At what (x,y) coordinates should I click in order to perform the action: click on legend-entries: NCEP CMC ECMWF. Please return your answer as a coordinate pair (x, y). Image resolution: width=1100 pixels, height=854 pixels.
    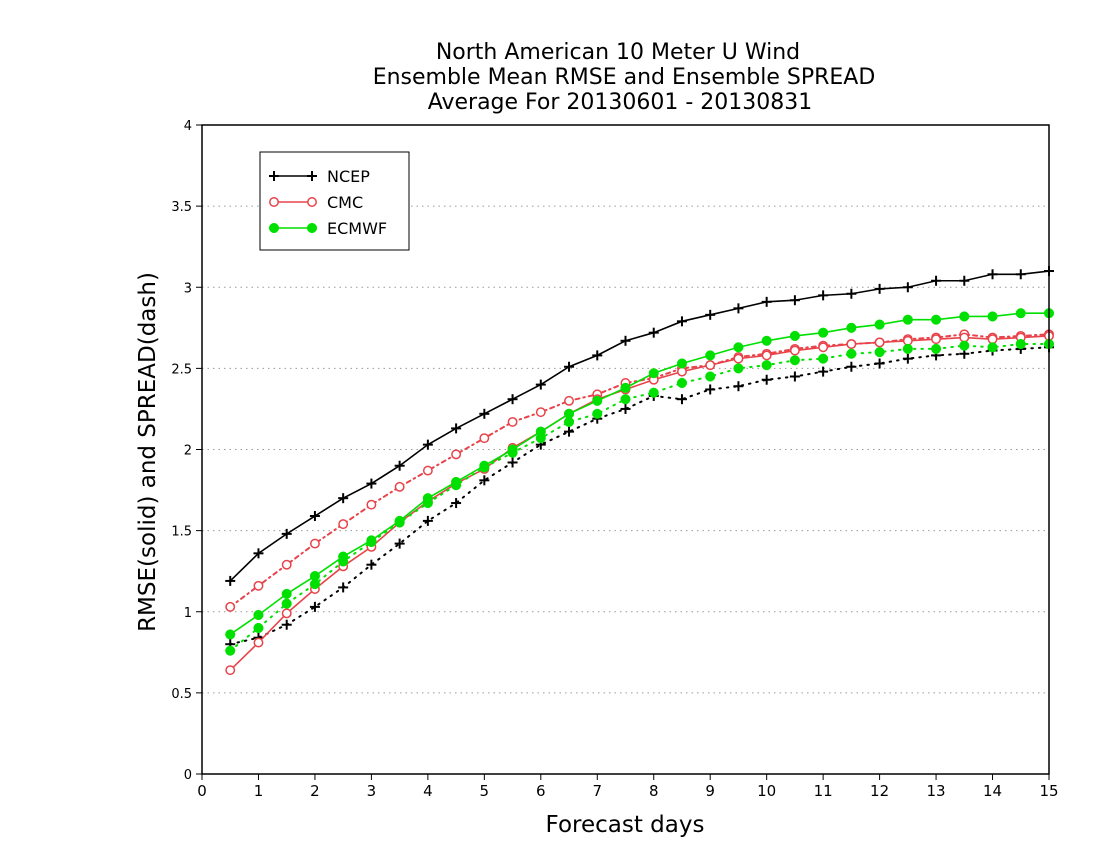
    Looking at the image, I should click on (327, 202).